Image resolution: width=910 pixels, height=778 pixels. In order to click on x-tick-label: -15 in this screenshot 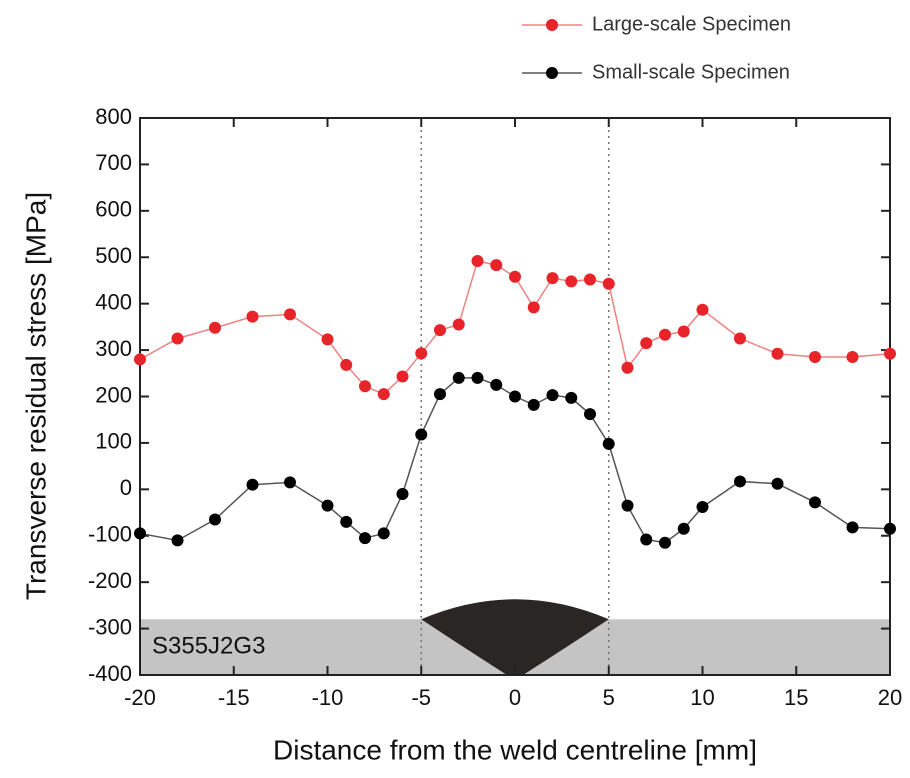, I will do `click(234, 697)`.